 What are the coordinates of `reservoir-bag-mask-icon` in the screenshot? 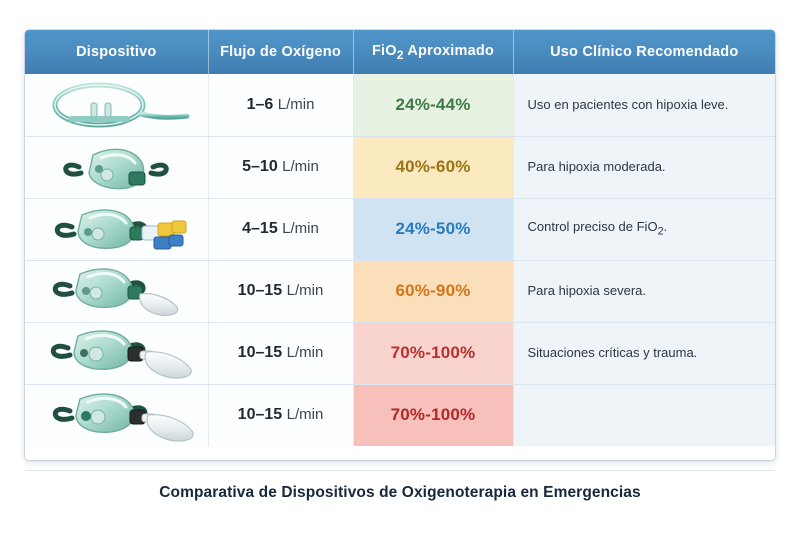 It's located at (116, 415).